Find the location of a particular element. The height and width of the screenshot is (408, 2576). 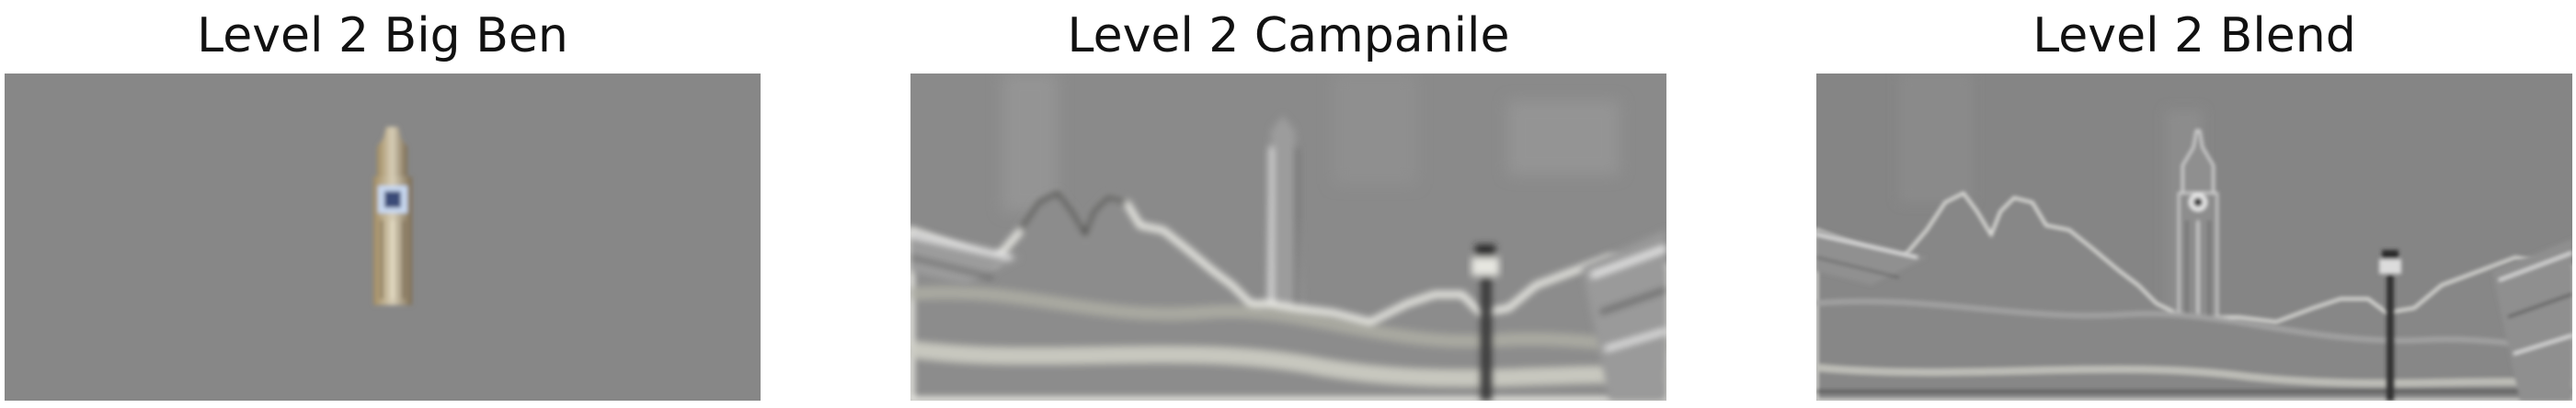

panel-title: Level 2 Big Ben is located at coordinates (383, 35).